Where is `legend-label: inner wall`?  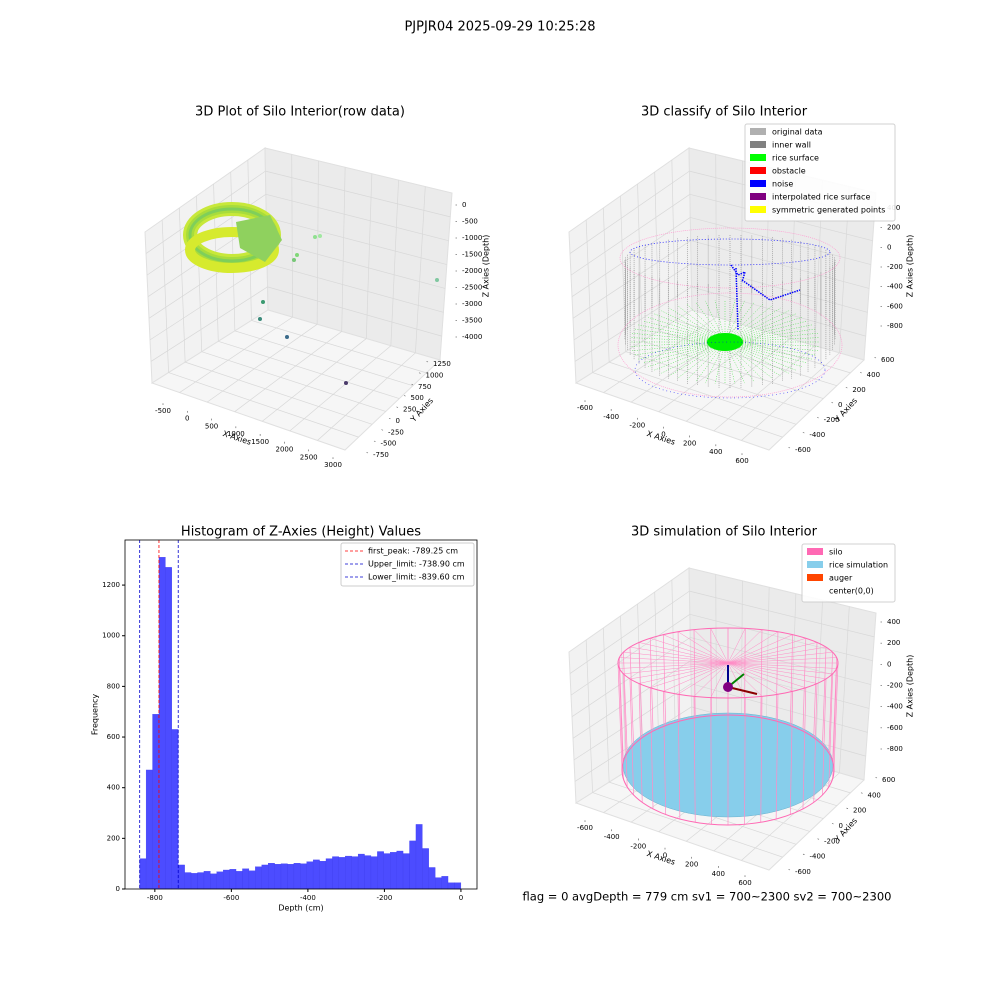 legend-label: inner wall is located at coordinates (791, 145).